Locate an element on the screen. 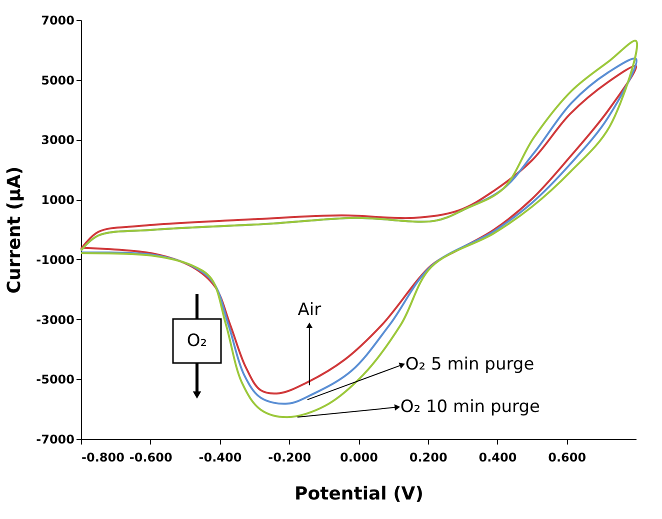 This screenshot has height=519, width=662. x-tick-label: -0.200 is located at coordinates (290, 457).